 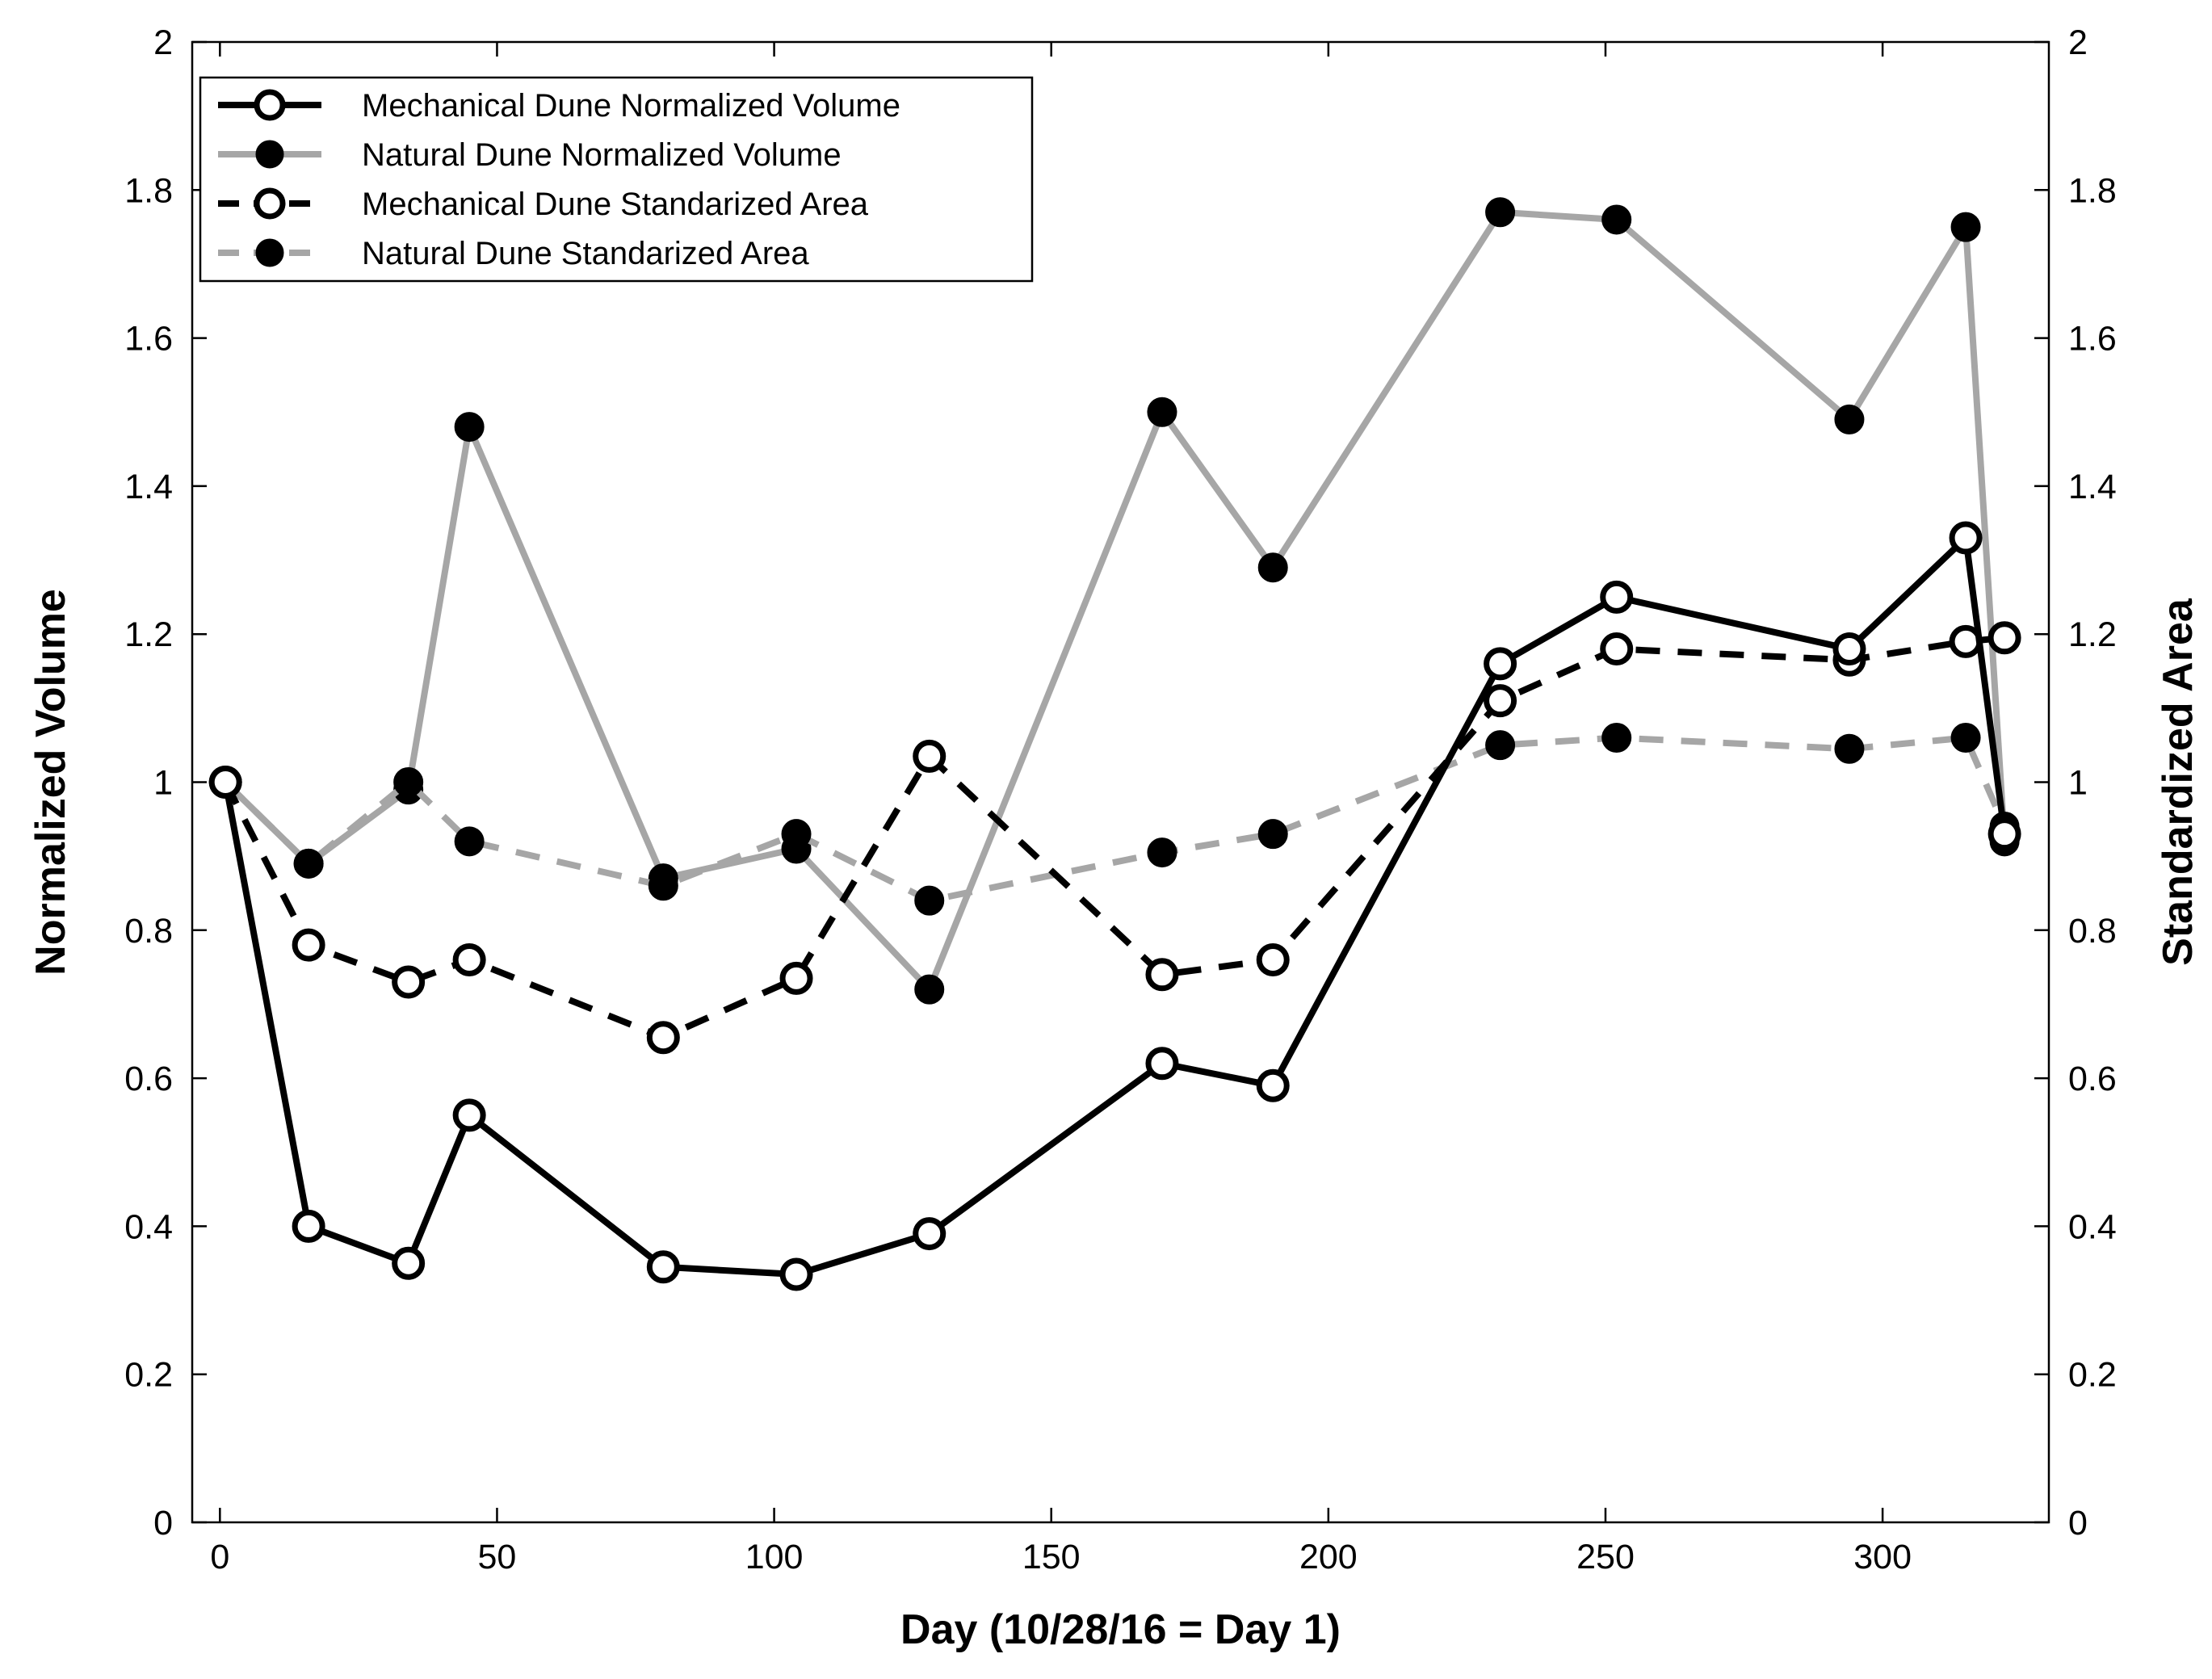 I want to click on y2-tick-label: 0.2, so click(x=2092, y=1375).